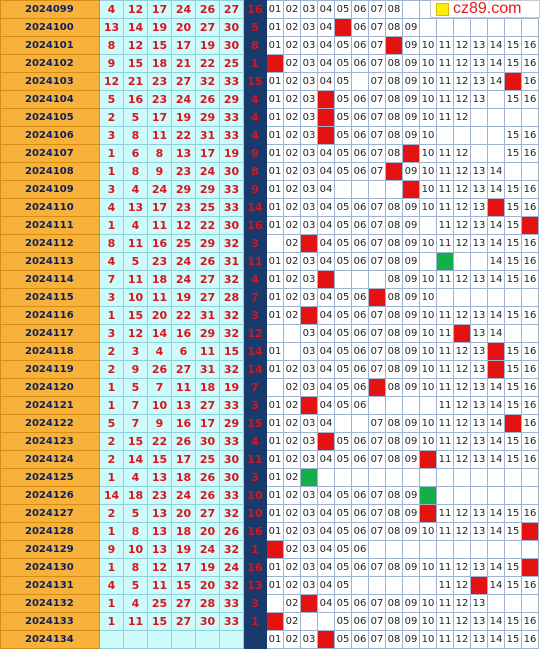 The height and width of the screenshot is (649, 541). Describe the element at coordinates (231, 459) in the screenshot. I see `red-ball-number: 30` at that location.